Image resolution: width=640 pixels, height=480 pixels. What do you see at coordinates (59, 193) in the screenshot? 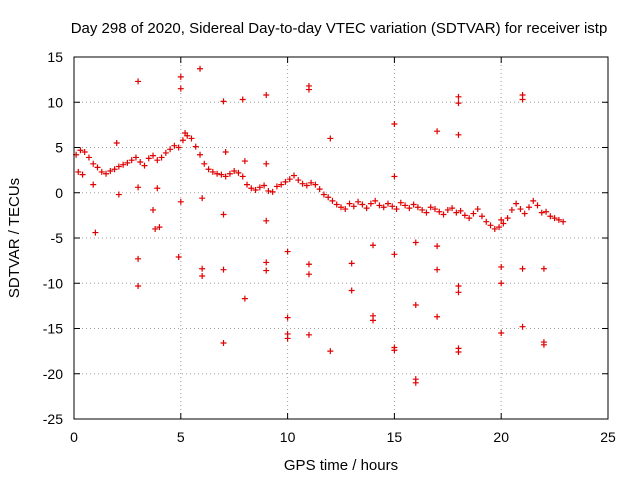
I see `y-tick-label: 0` at bounding box center [59, 193].